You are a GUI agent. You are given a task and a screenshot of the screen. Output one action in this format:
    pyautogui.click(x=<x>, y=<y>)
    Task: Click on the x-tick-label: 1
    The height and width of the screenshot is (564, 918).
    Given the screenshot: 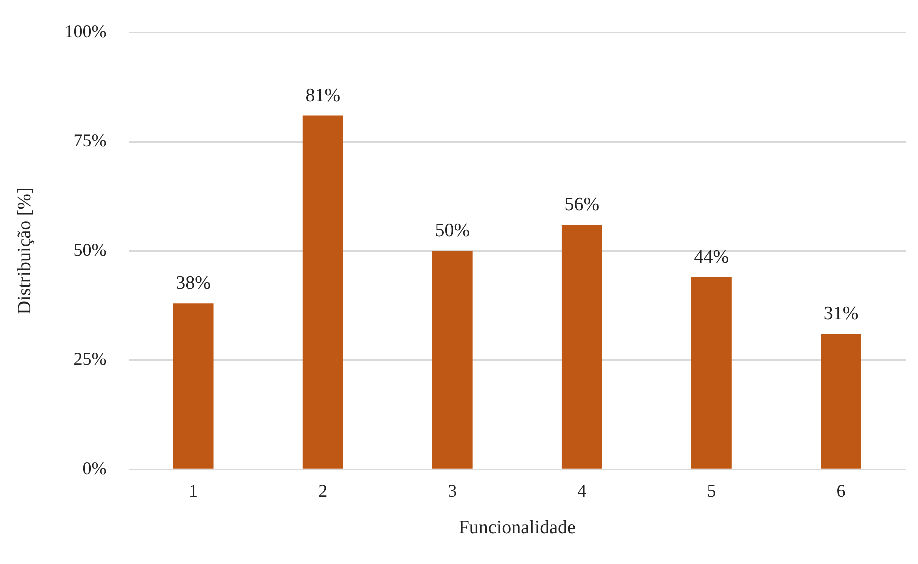 What is the action you would take?
    pyautogui.click(x=193, y=491)
    